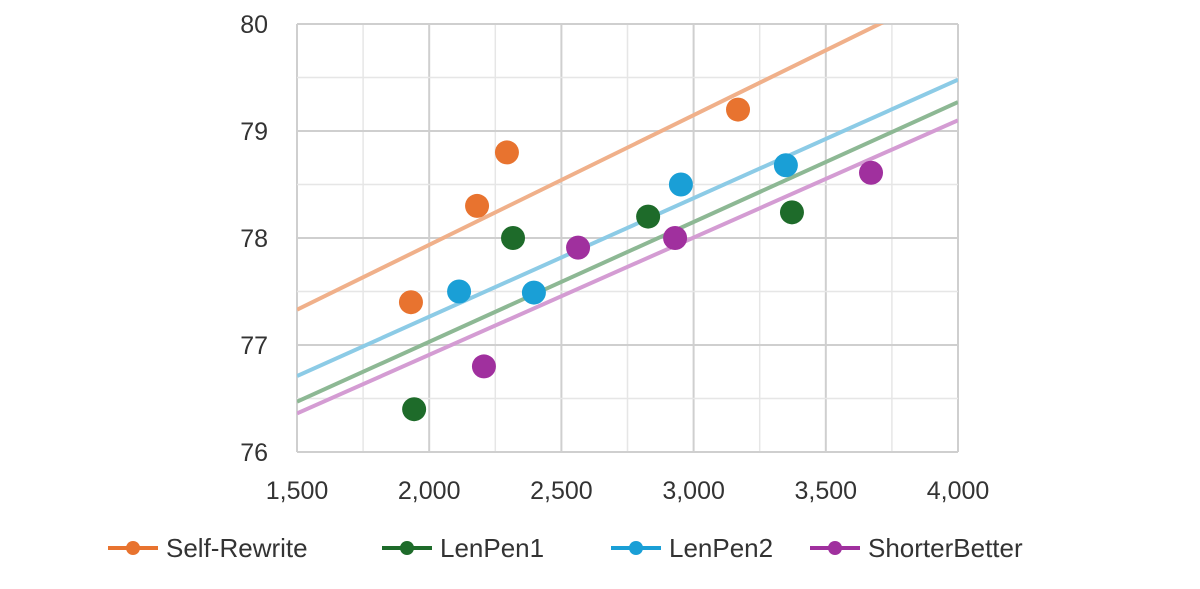 The height and width of the screenshot is (589, 1200). What do you see at coordinates (721, 548) in the screenshot?
I see `legend-label: LenPen2` at bounding box center [721, 548].